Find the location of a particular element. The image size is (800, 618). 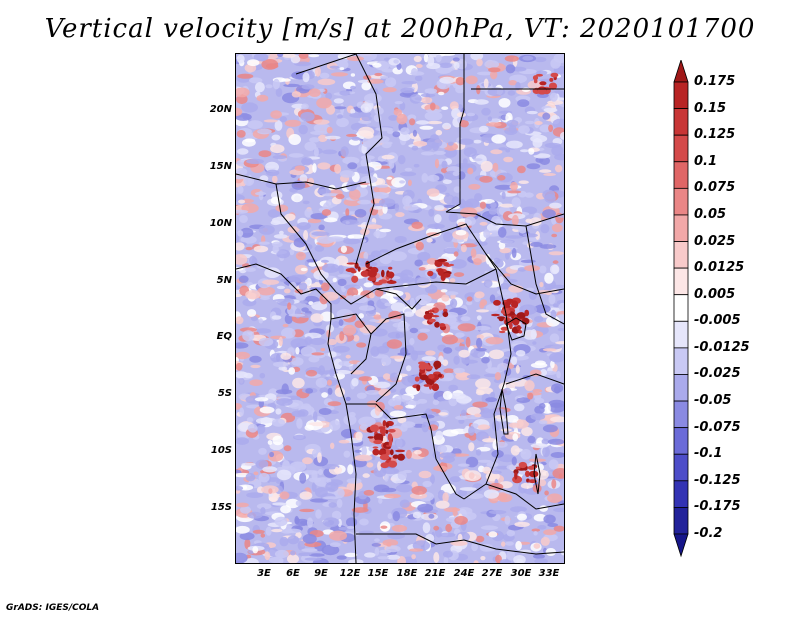

lon-label: 24E is located at coordinates (464, 573).